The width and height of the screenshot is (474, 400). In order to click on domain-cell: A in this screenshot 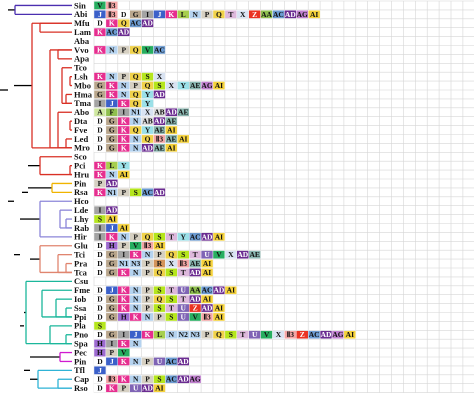, I will do `click(100, 112)`.